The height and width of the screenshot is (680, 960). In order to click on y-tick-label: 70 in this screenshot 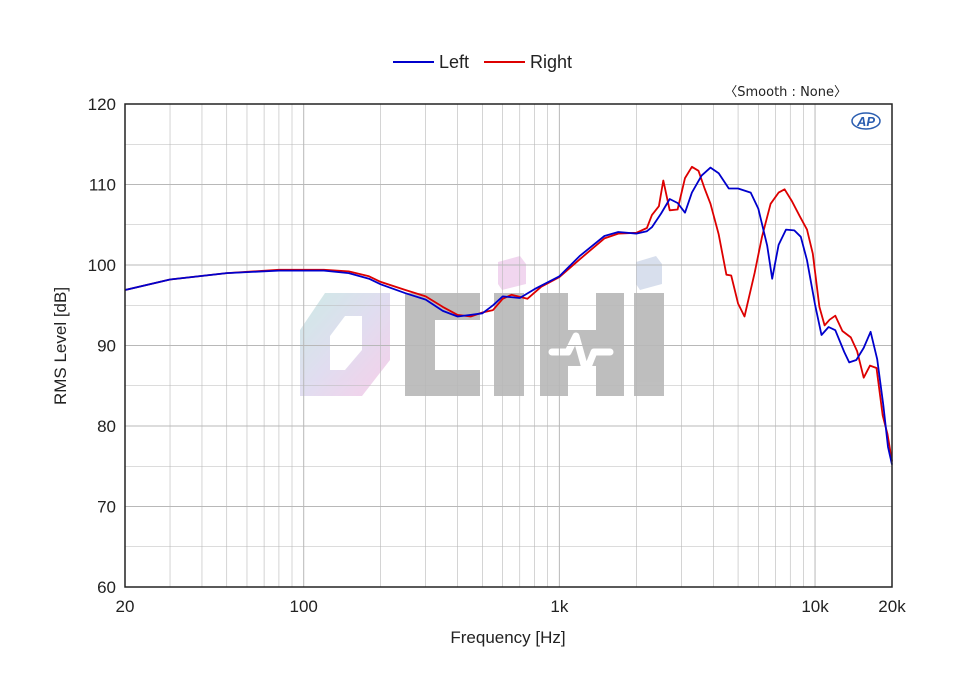, I will do `click(106, 507)`.